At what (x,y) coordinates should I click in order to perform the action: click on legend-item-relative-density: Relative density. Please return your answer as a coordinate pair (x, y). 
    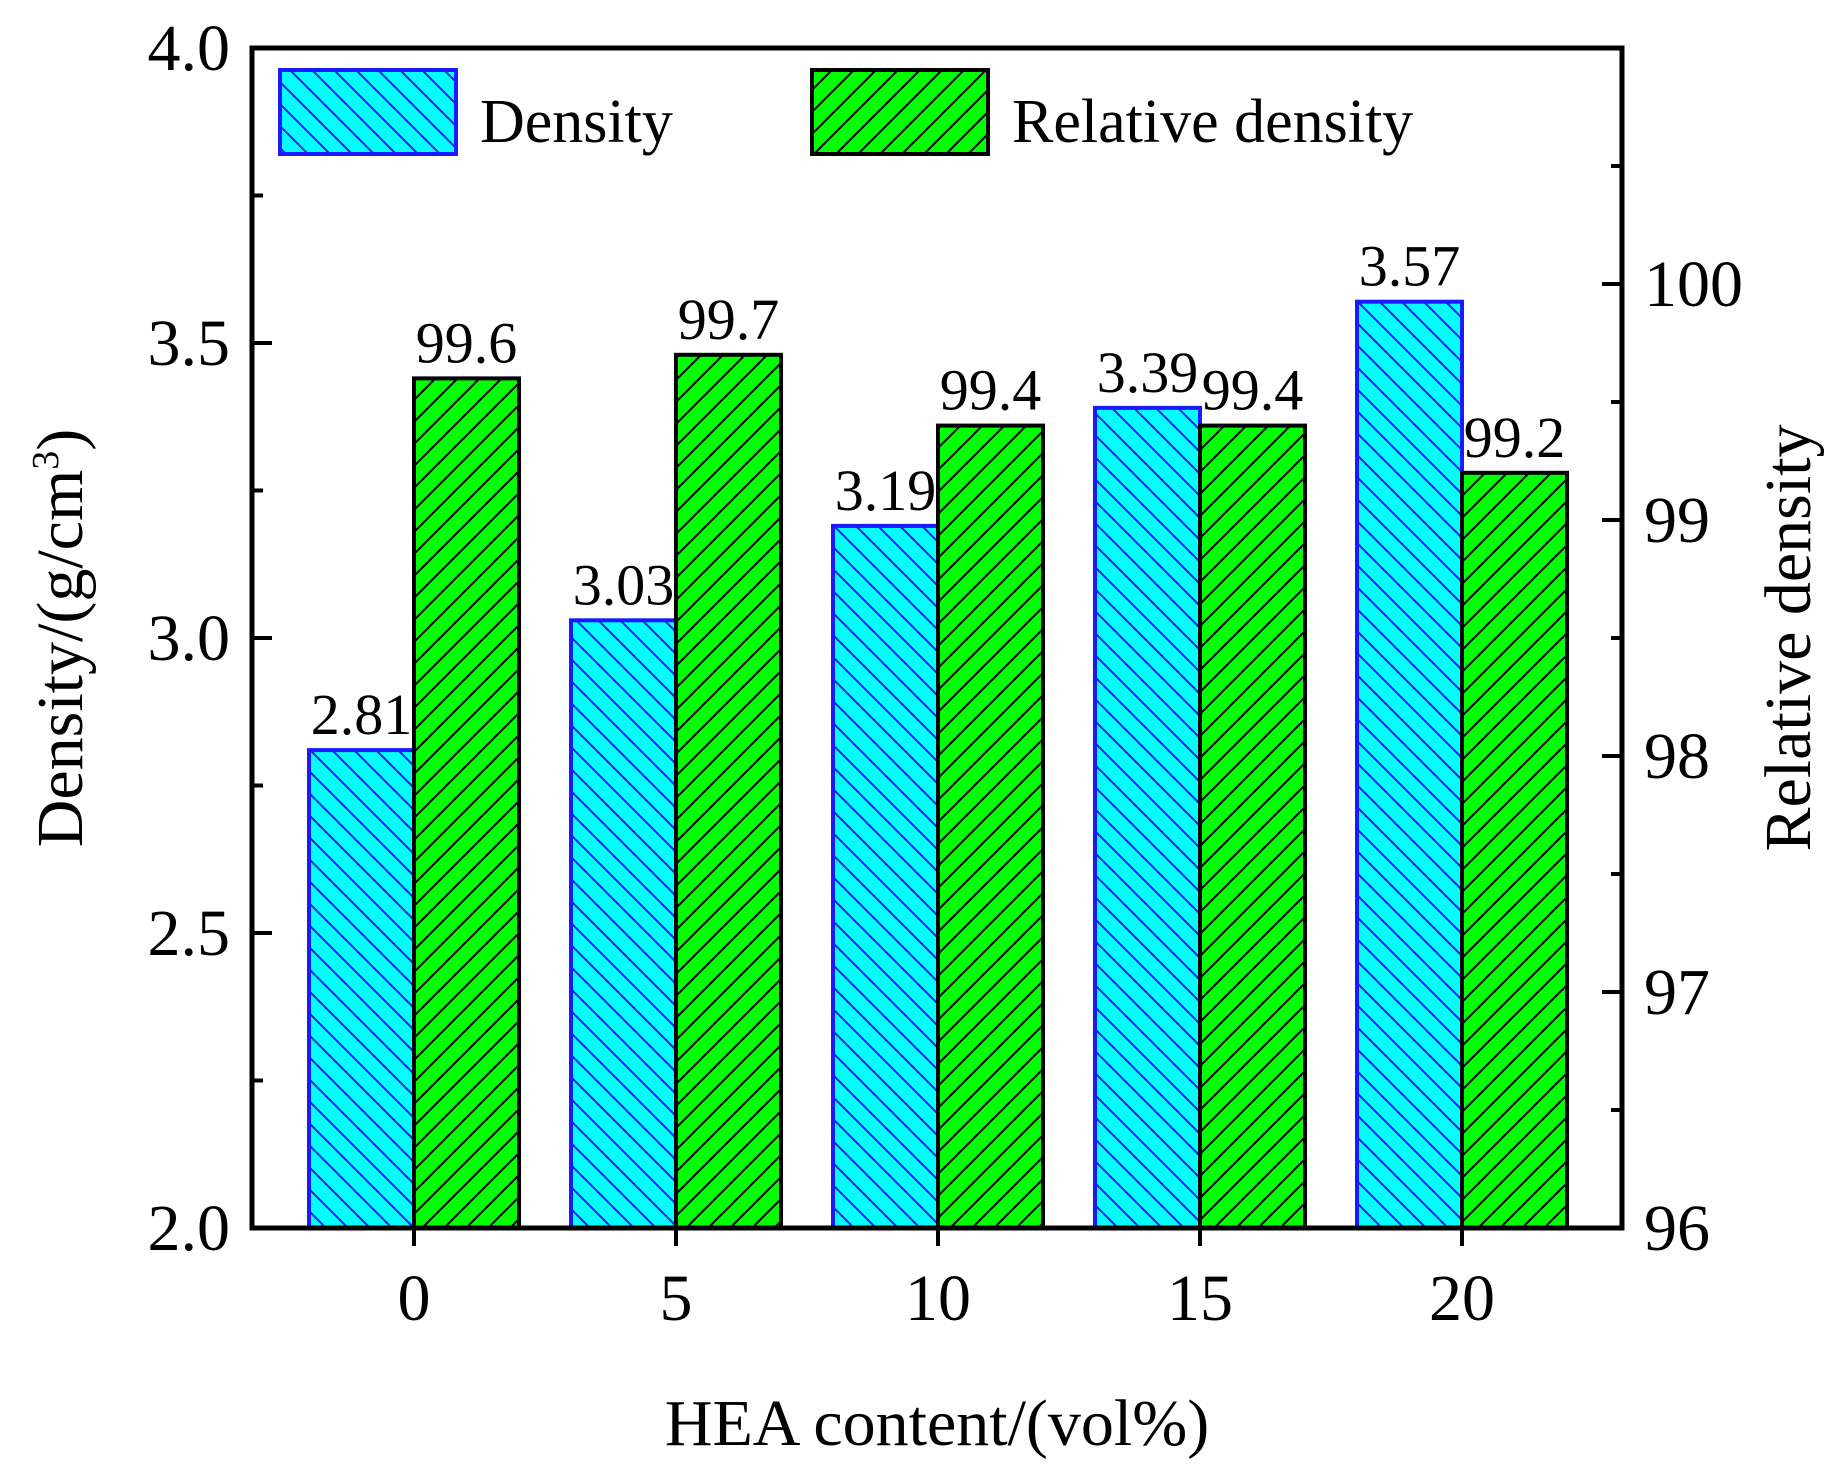
    Looking at the image, I should click on (1111, 112).